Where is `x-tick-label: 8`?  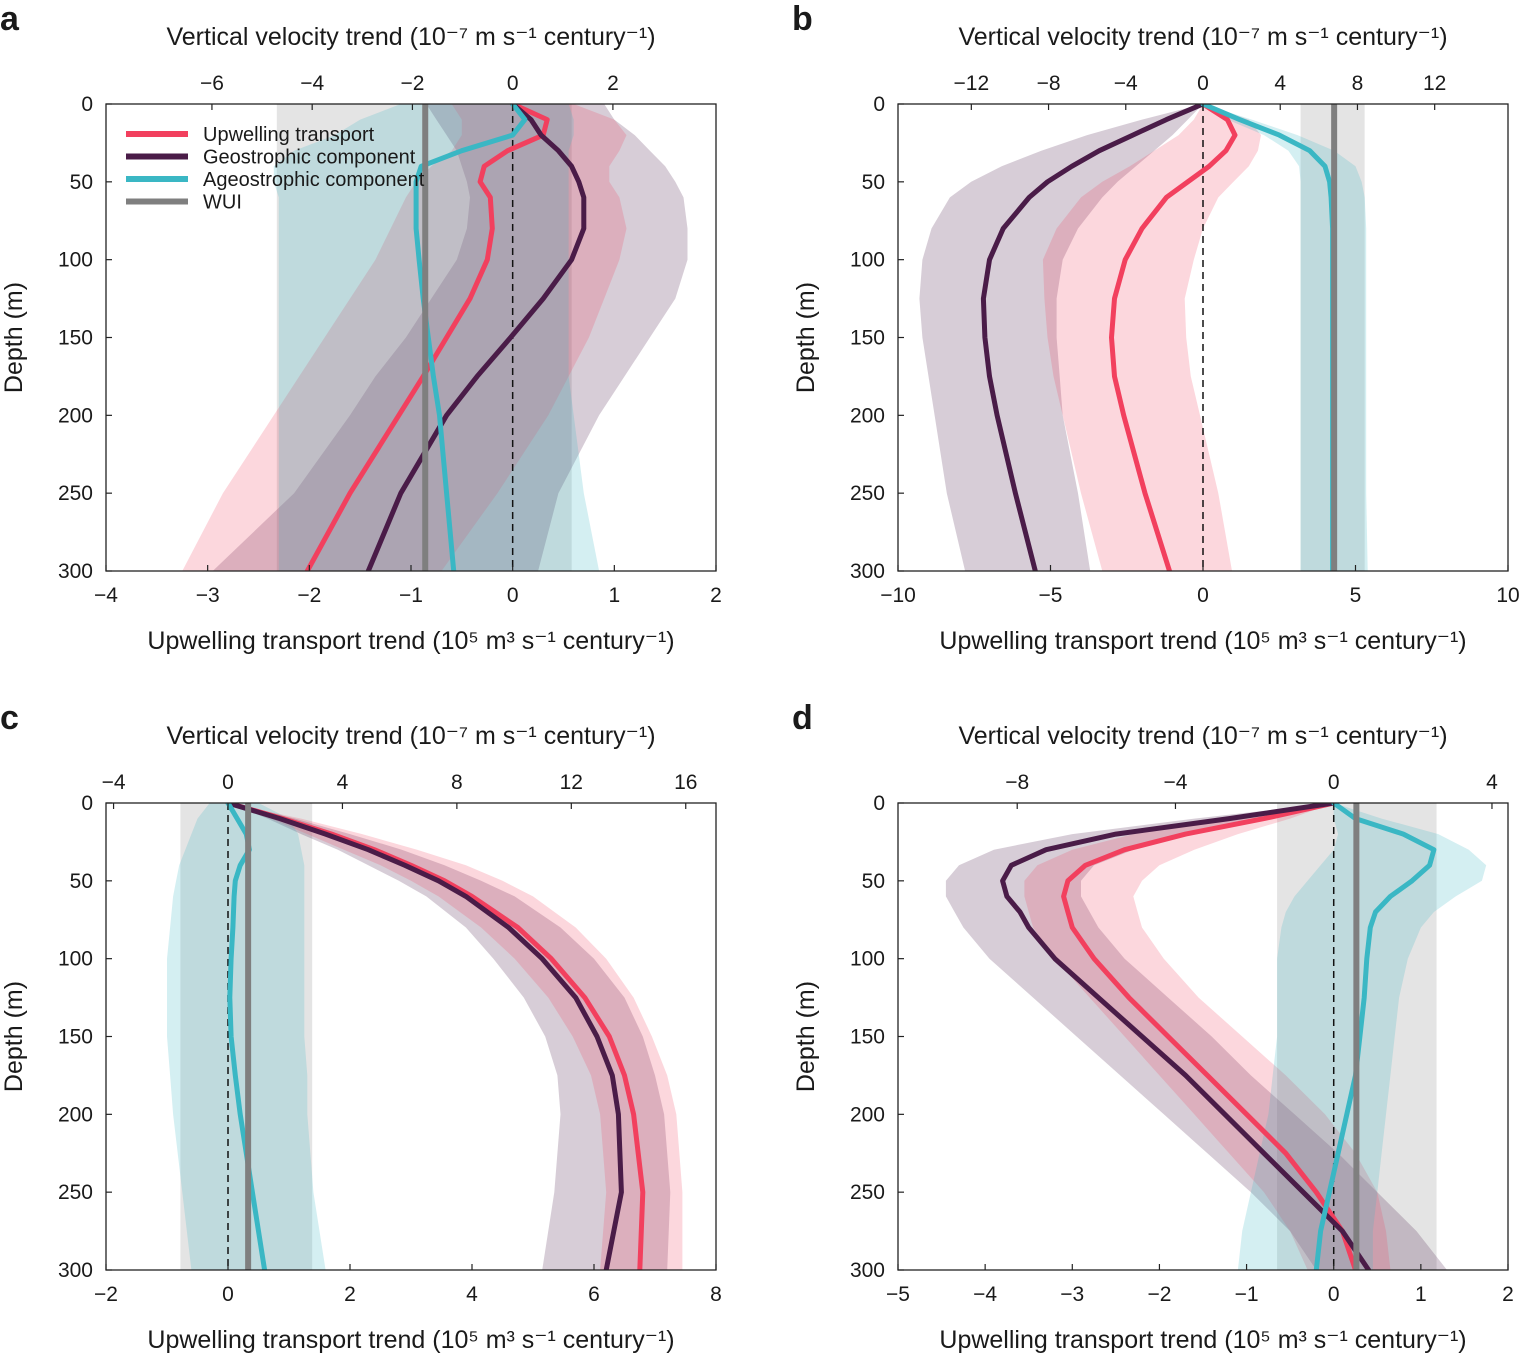
x-tick-label: 8 is located at coordinates (716, 1294).